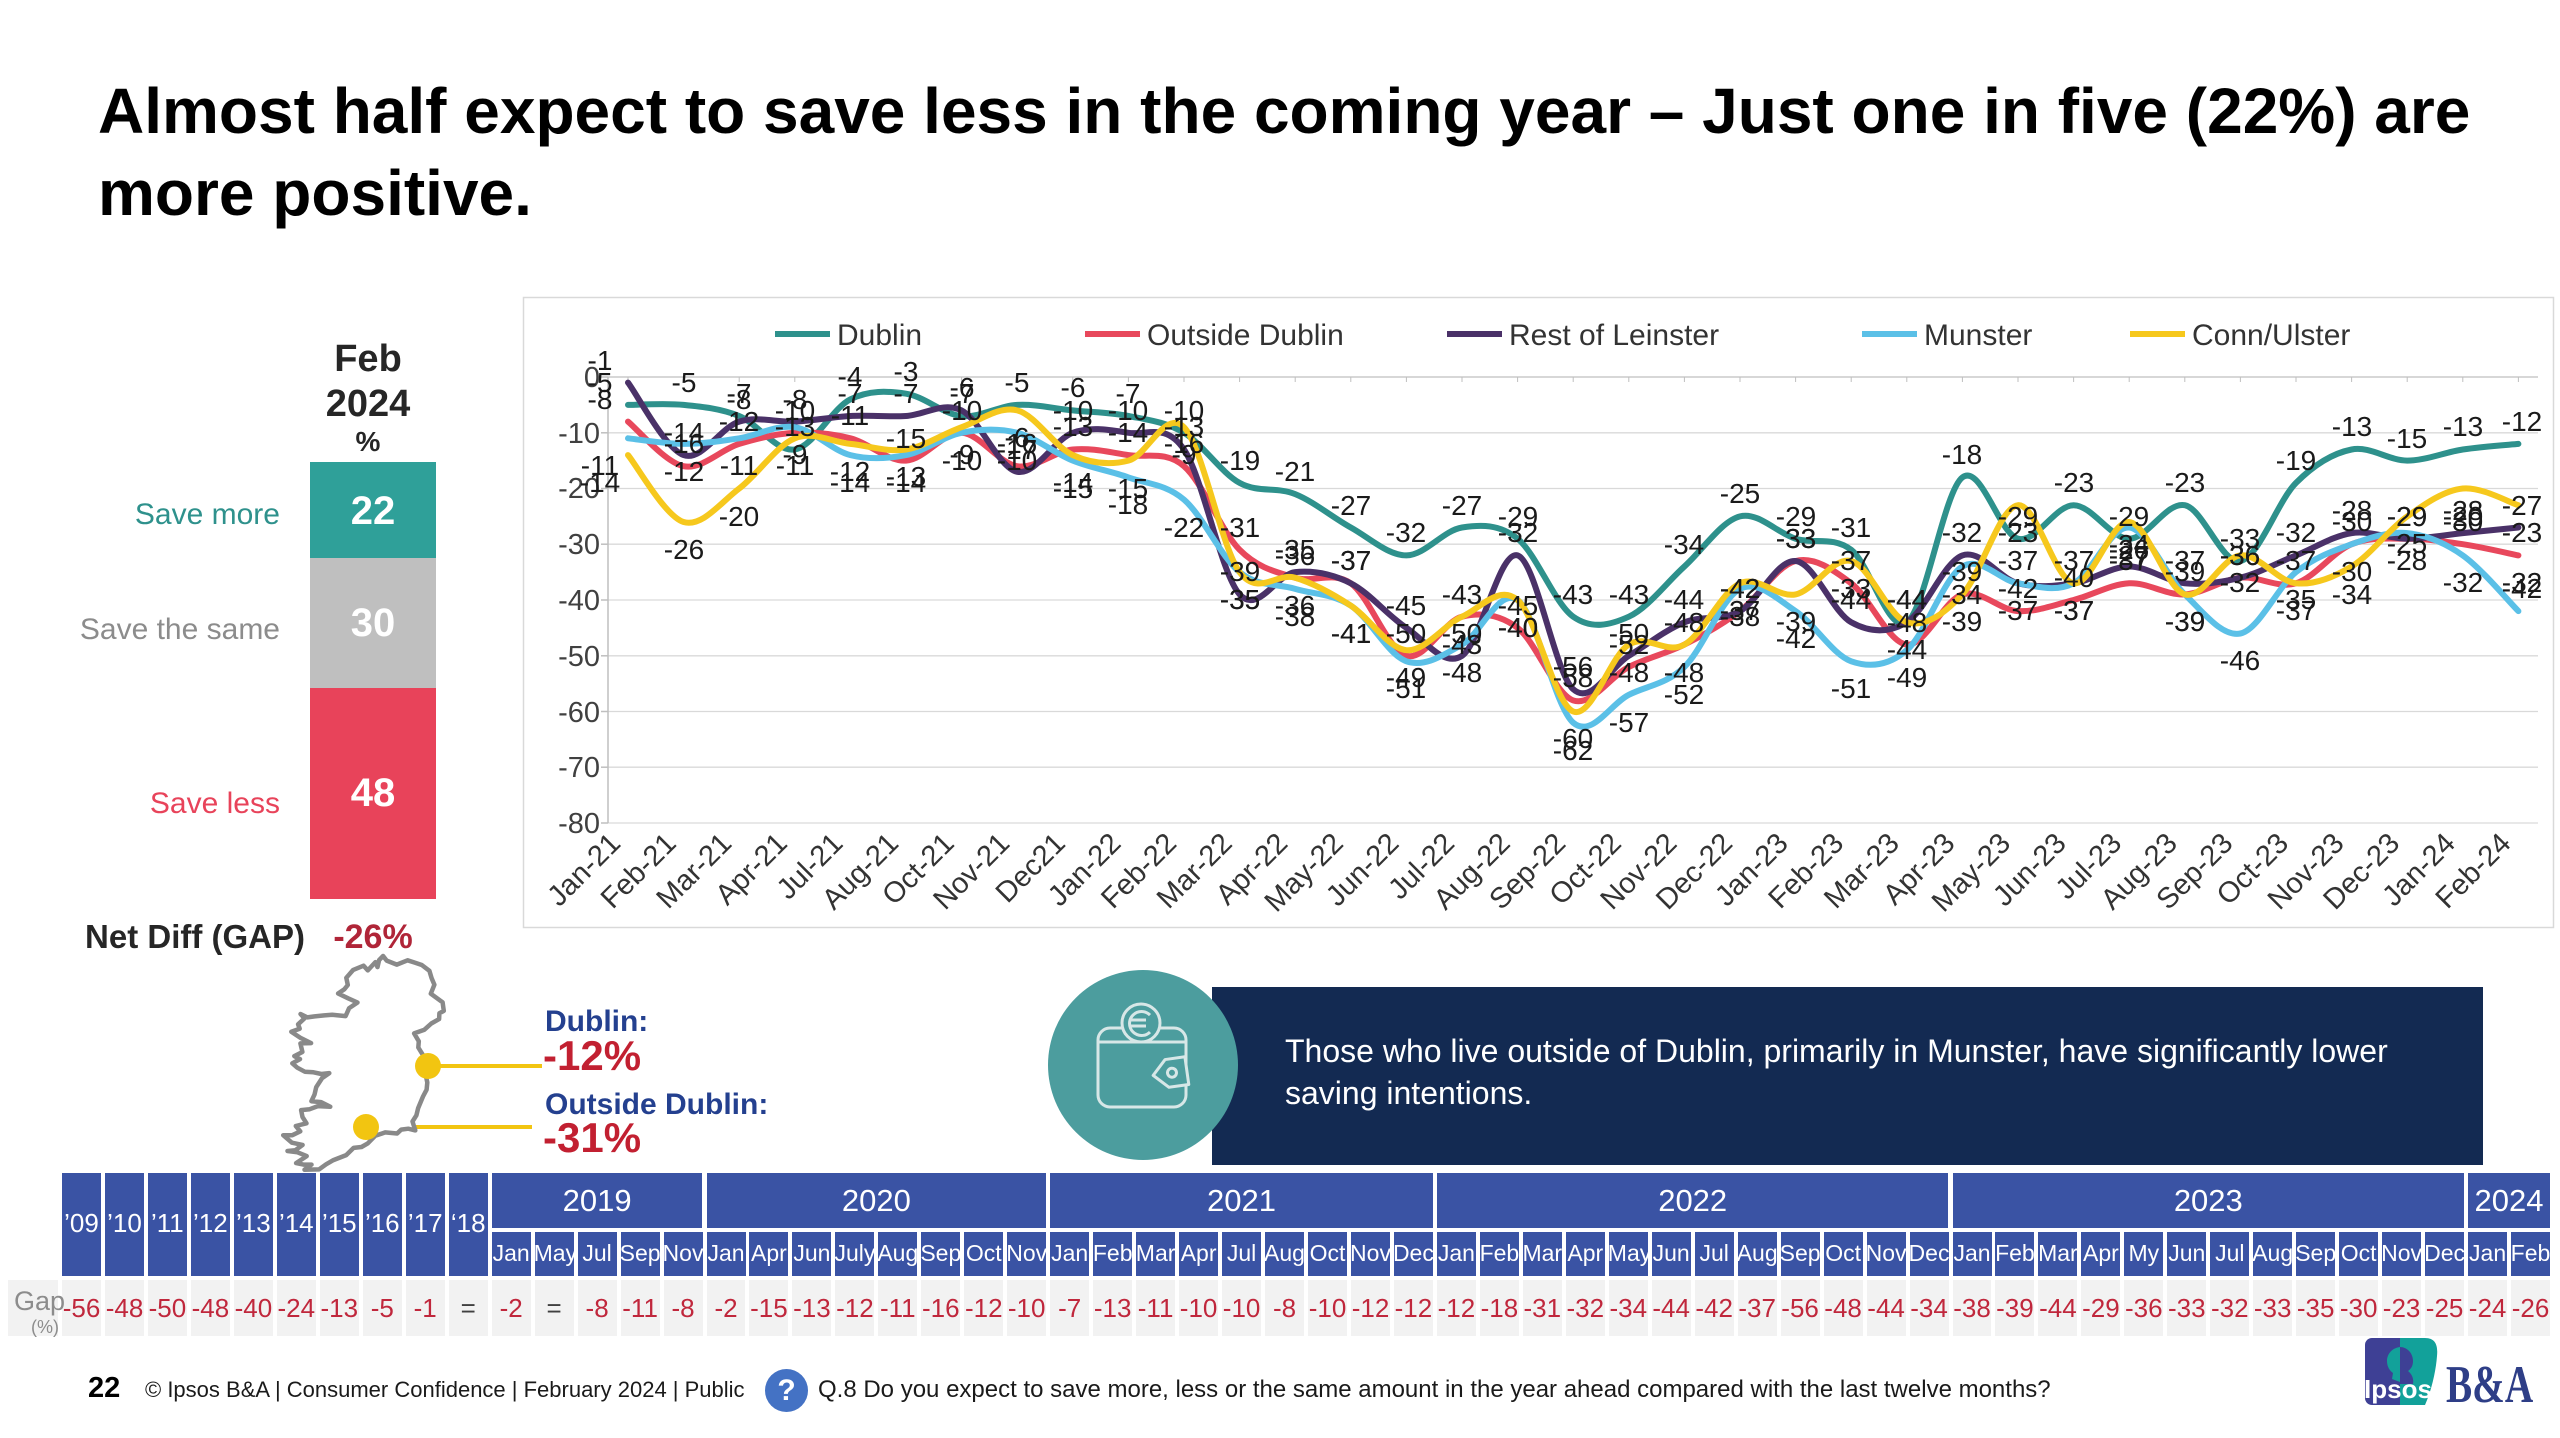 Image resolution: width=2560 pixels, height=1438 pixels. Describe the element at coordinates (1962, 594) in the screenshot. I see `svg-text: -34` at that location.